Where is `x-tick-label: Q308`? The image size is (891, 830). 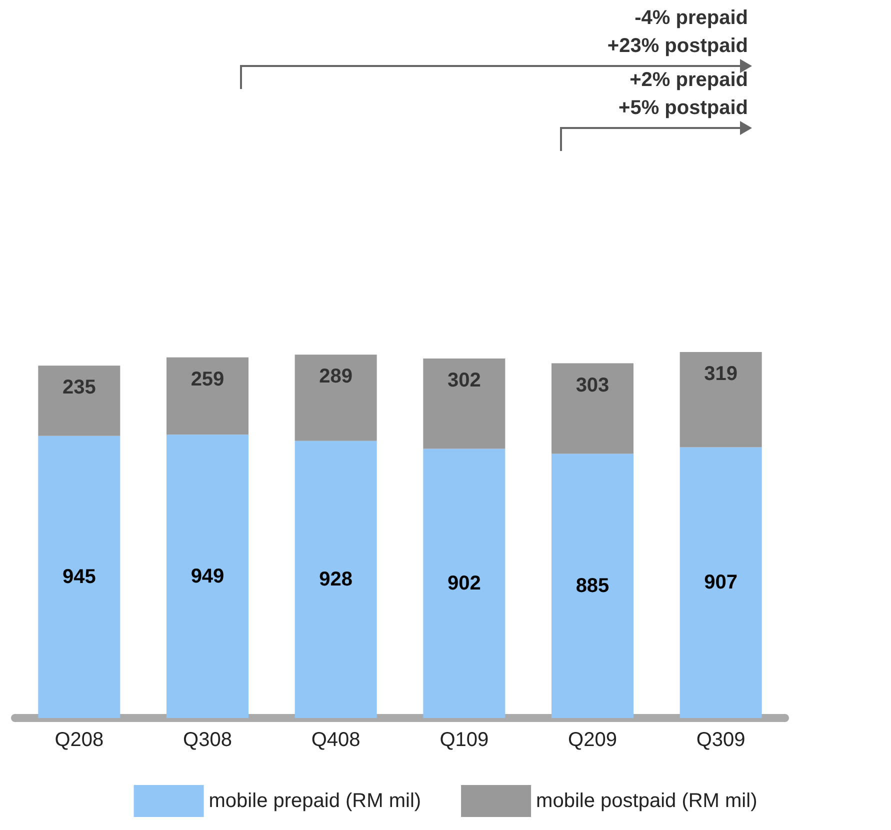
x-tick-label: Q308 is located at coordinates (207, 740).